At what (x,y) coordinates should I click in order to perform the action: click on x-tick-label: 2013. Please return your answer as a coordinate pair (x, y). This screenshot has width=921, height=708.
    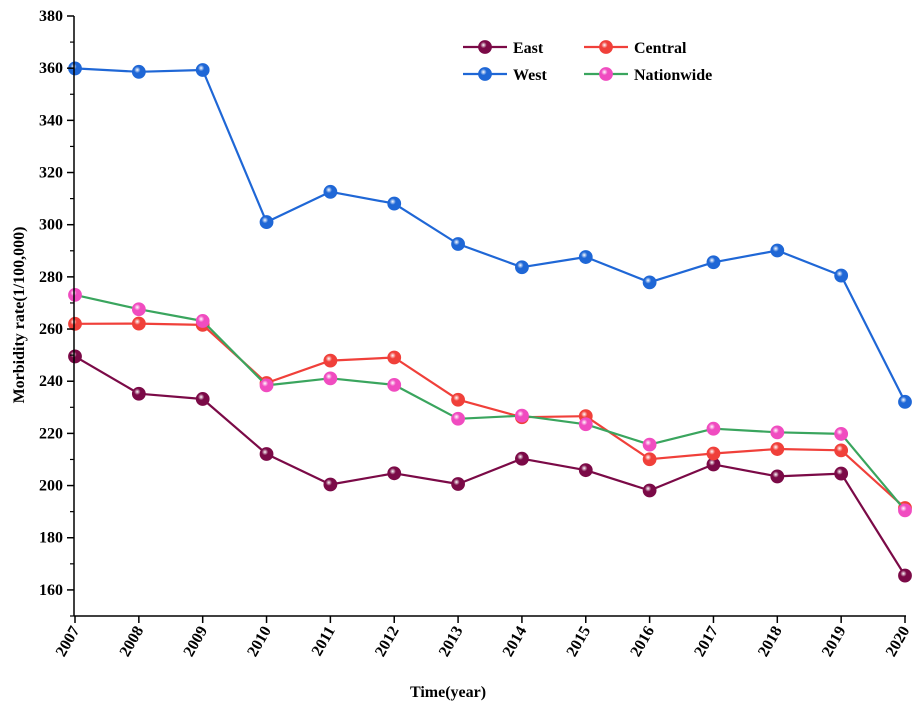
    Looking at the image, I should click on (451, 642).